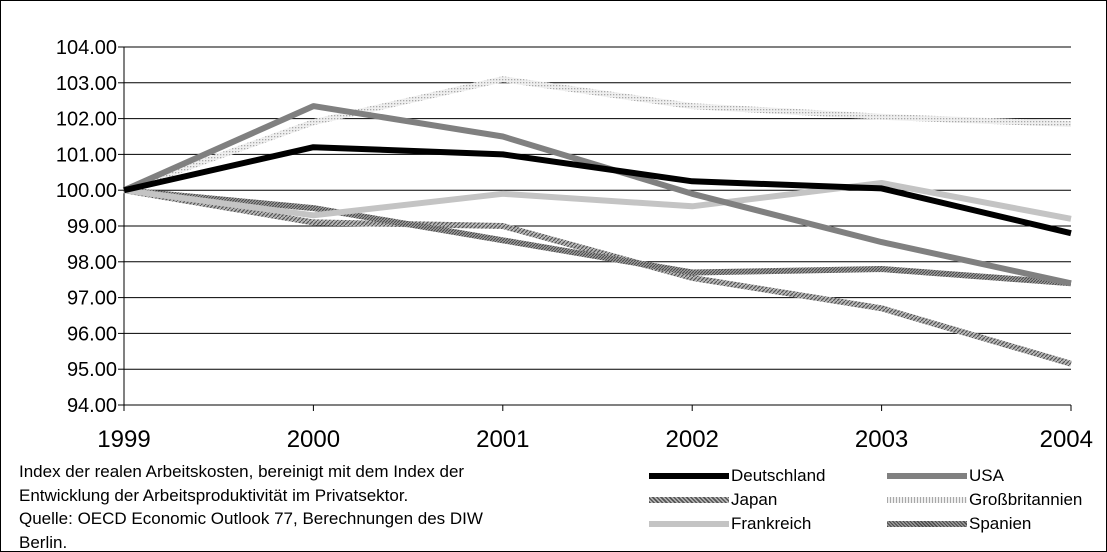 This screenshot has height=552, width=1107. I want to click on y-tick-label: 103.00, so click(86, 84).